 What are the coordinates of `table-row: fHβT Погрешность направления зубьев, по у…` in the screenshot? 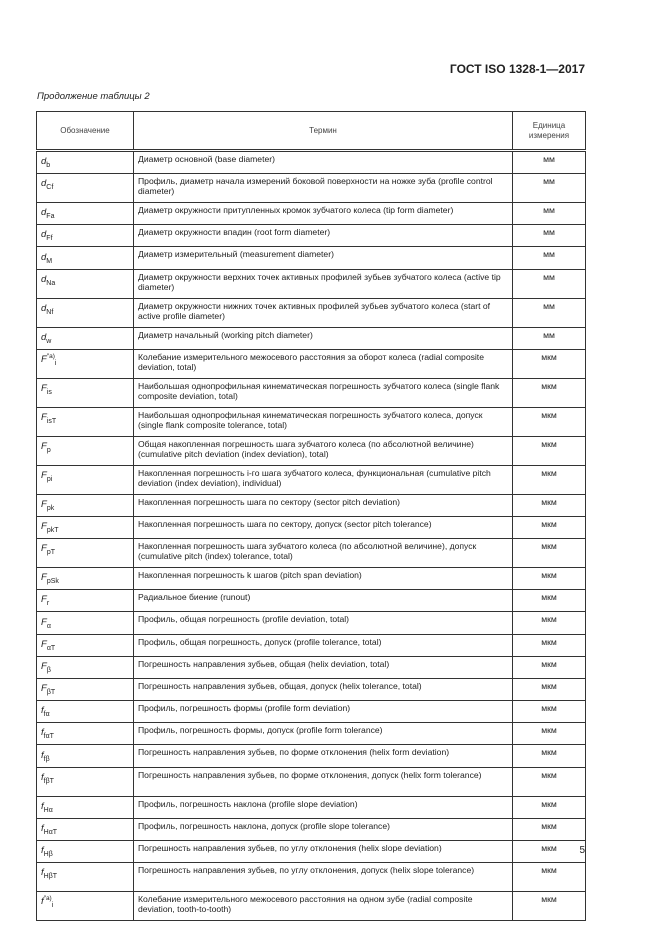 It's located at (311, 876).